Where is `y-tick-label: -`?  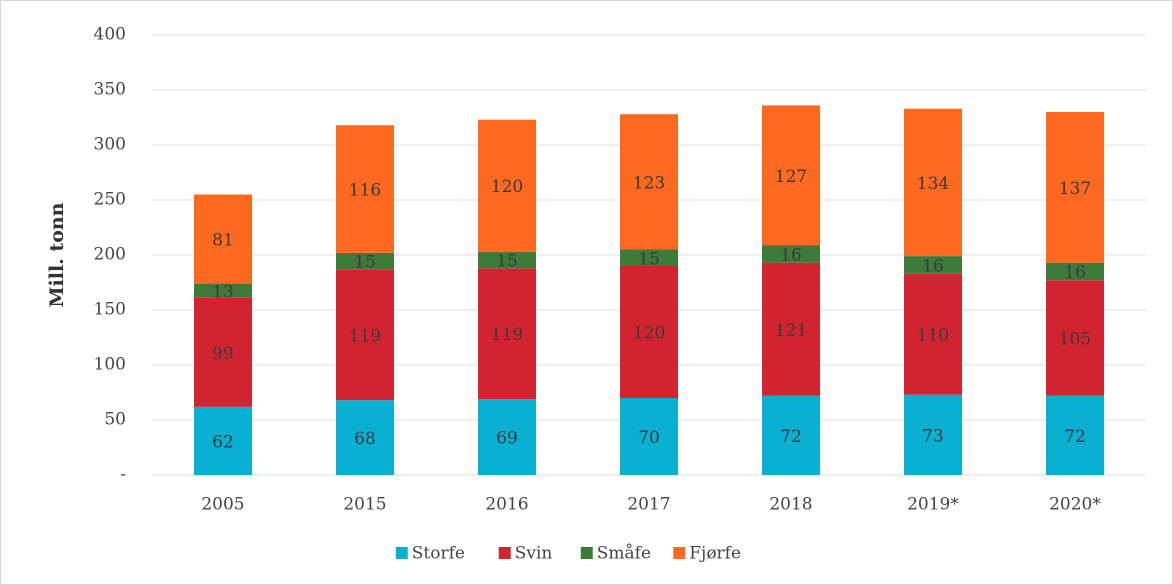
y-tick-label: - is located at coordinates (123, 475).